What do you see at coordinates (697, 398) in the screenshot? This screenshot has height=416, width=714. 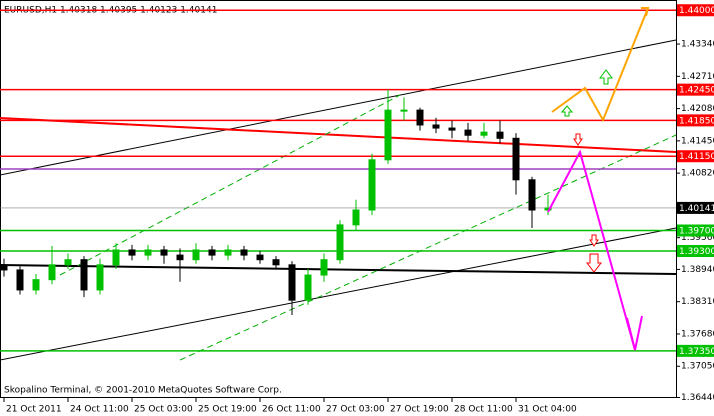 I see `y-tick-label: 1.36440` at bounding box center [697, 398].